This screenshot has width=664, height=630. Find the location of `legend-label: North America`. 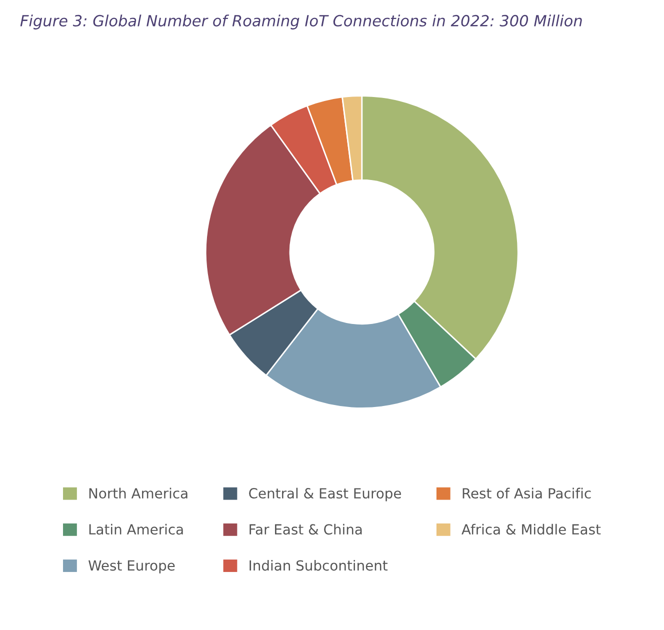

legend-label: North America is located at coordinates (138, 493).